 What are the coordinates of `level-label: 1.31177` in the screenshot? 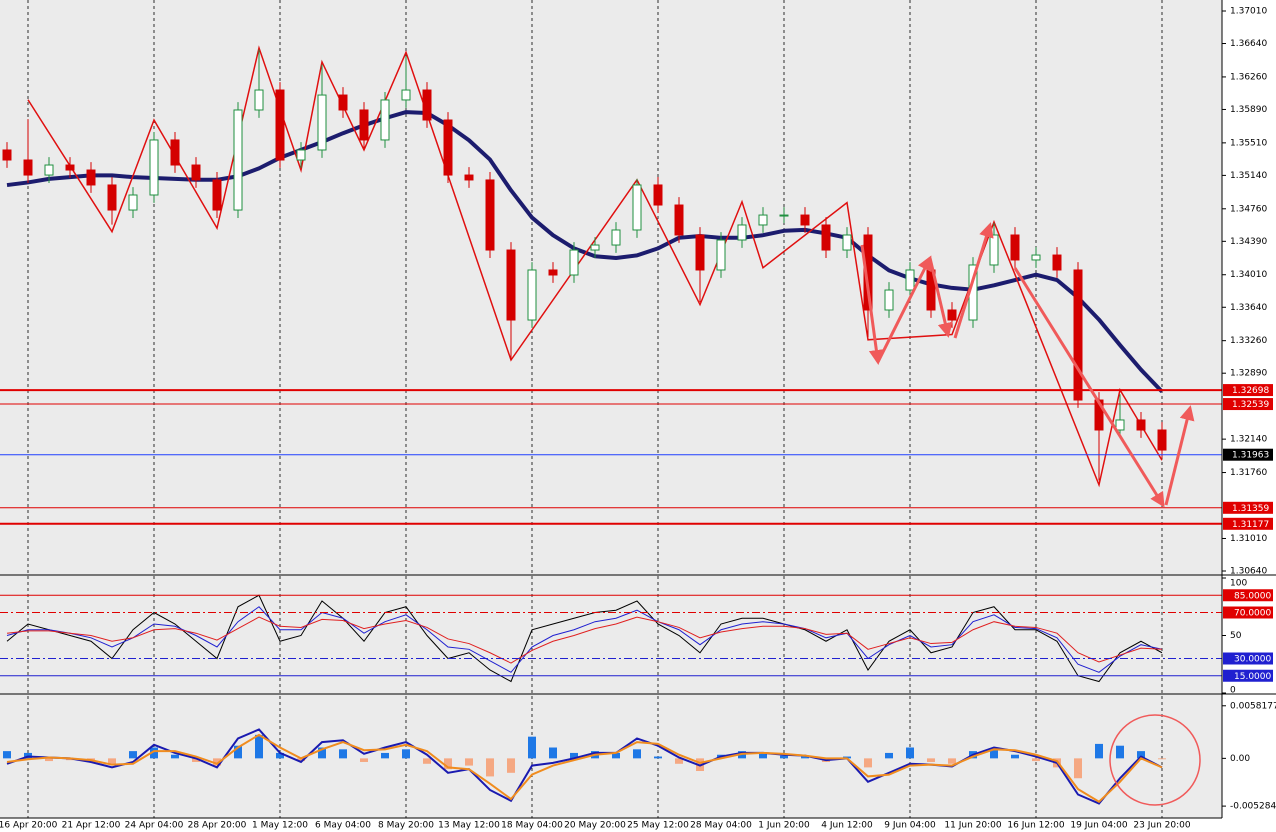 It's located at (1250, 525).